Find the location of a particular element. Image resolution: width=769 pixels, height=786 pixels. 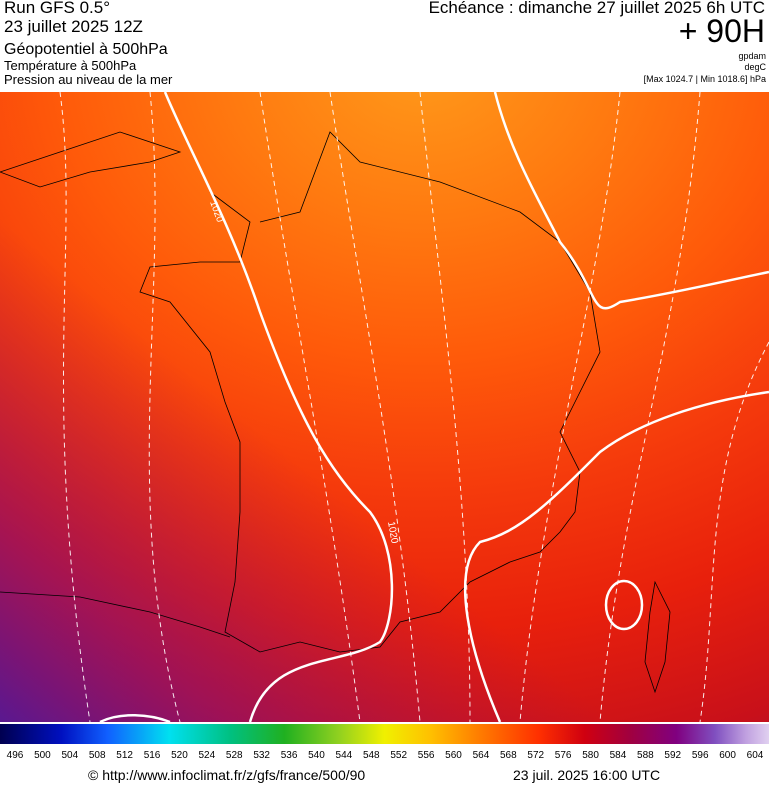

colorbar-label: 532 is located at coordinates (261, 755).